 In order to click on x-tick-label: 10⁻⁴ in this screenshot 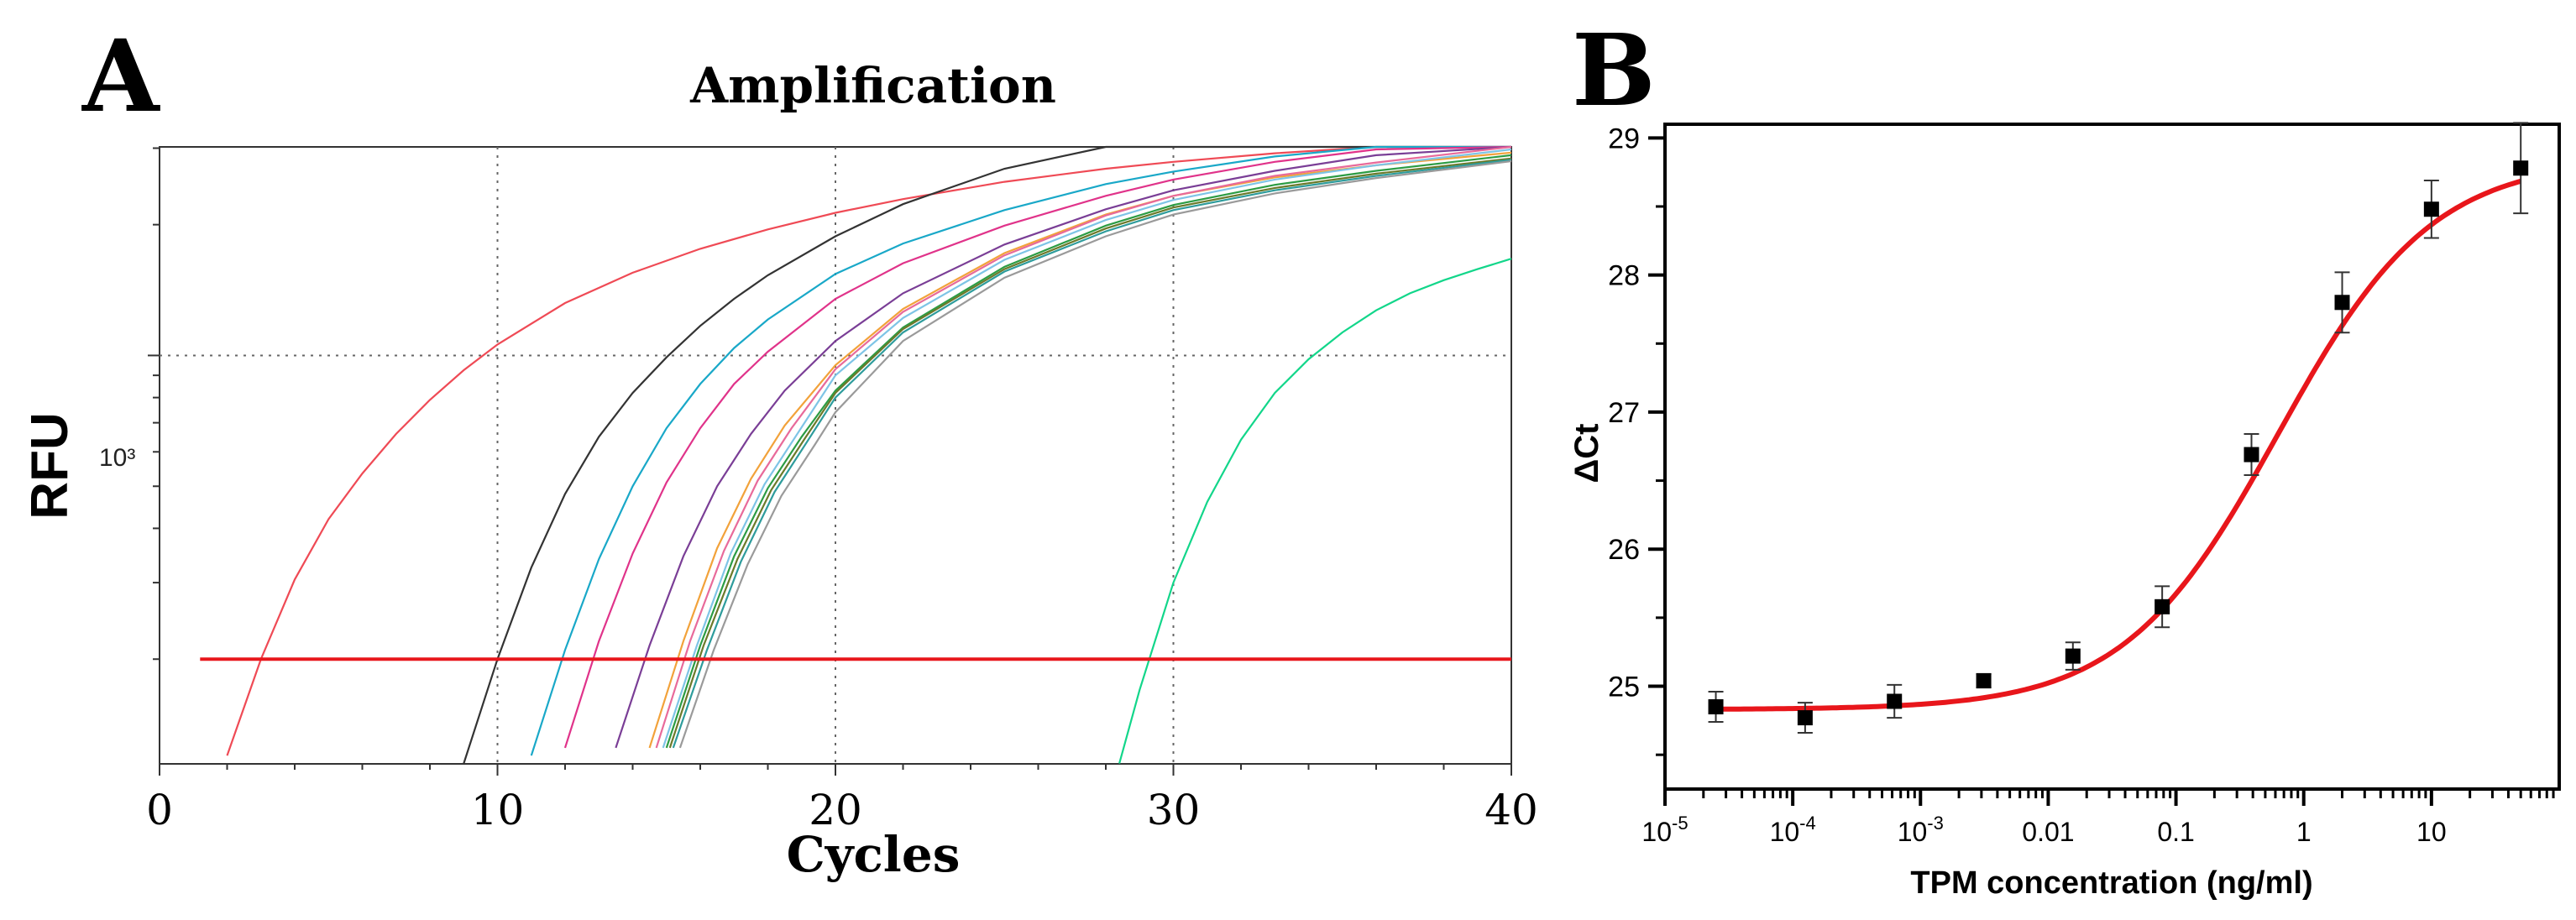, I will do `click(1793, 830)`.